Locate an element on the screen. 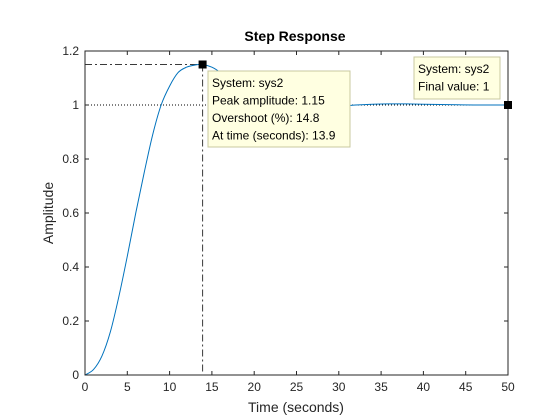 The height and width of the screenshot is (420, 560). x-tick-label: 35 is located at coordinates (381, 387).